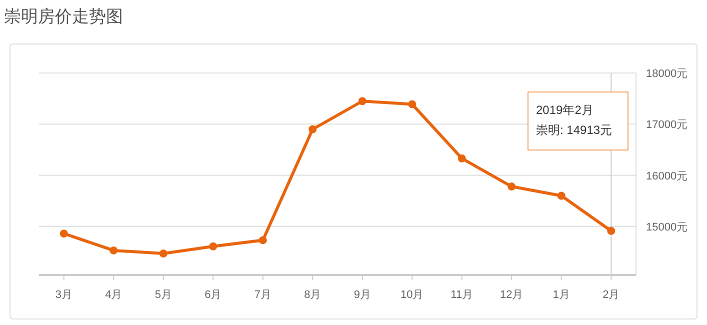  Describe the element at coordinates (667, 176) in the screenshot. I see `y-tick-label: 16000元` at that location.